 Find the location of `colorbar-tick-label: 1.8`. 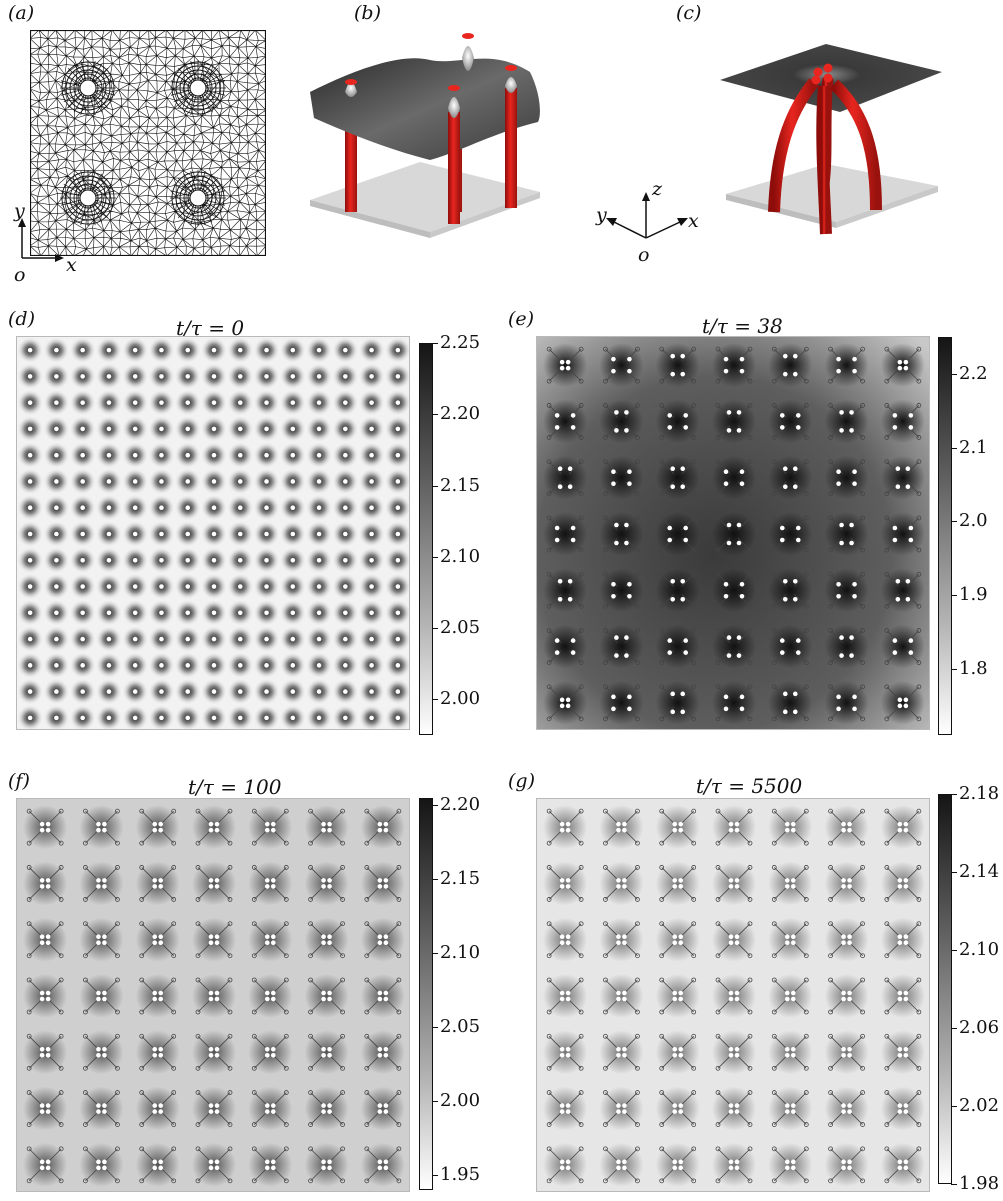

colorbar-tick-label: 1.8 is located at coordinates (973, 668).